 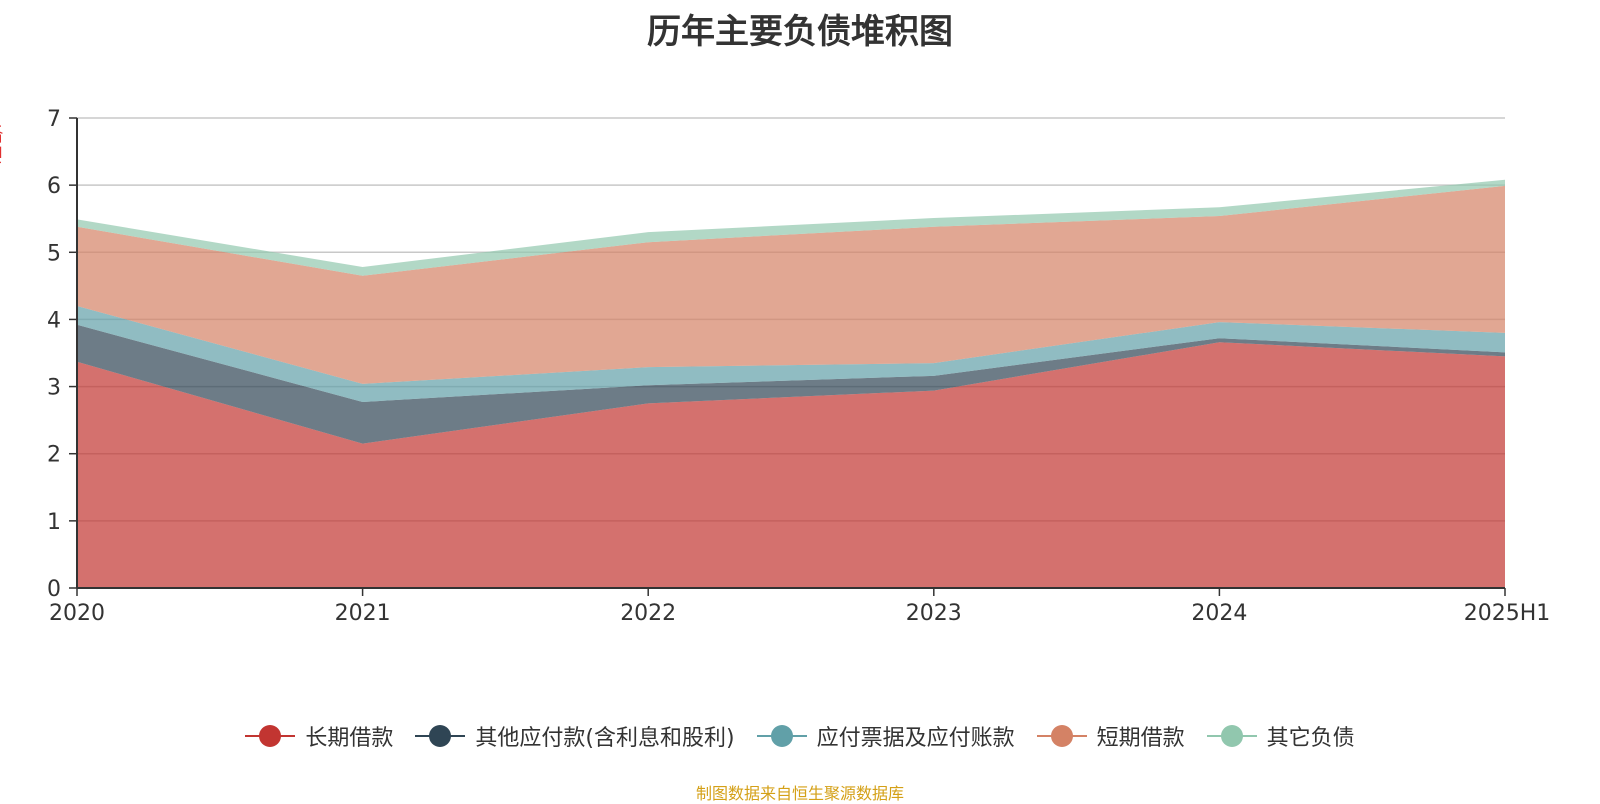 I want to click on legend-item-4: 短期借款, so click(x=1110, y=736).